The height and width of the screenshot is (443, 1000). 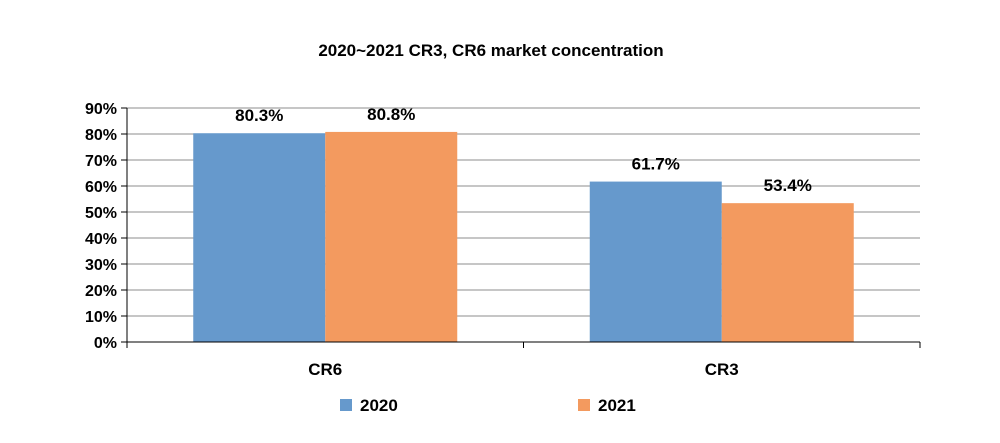 What do you see at coordinates (490, 50) in the screenshot?
I see `chart-title: 2020~2021 CR3, CR6 market concentration` at bounding box center [490, 50].